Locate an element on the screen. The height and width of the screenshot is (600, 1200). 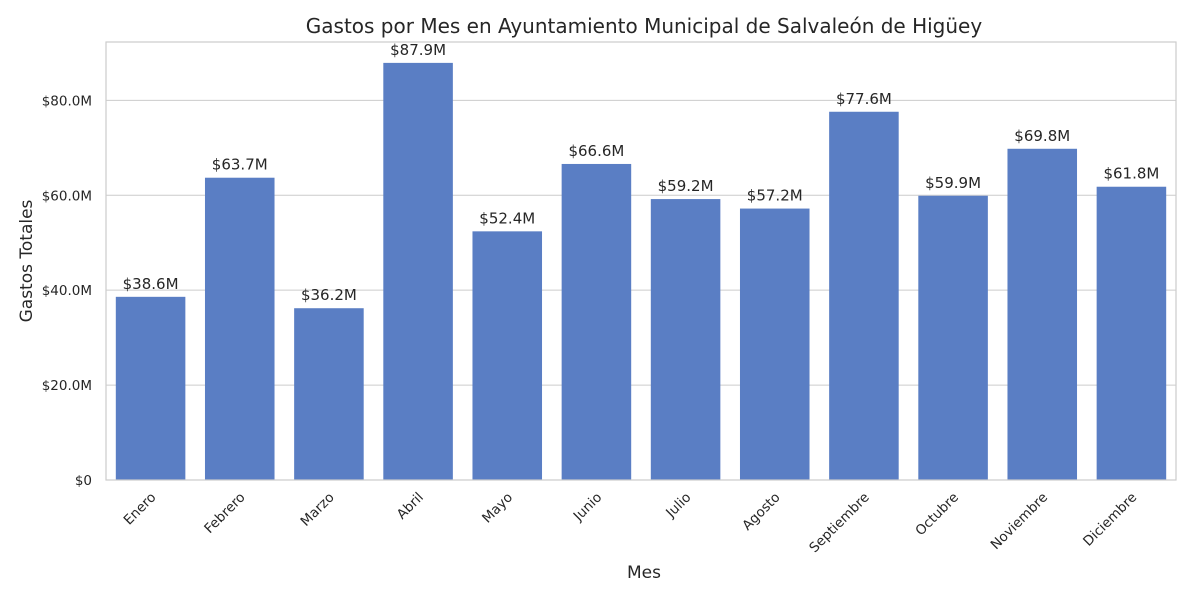
data-label: $57.2M is located at coordinates (775, 196).